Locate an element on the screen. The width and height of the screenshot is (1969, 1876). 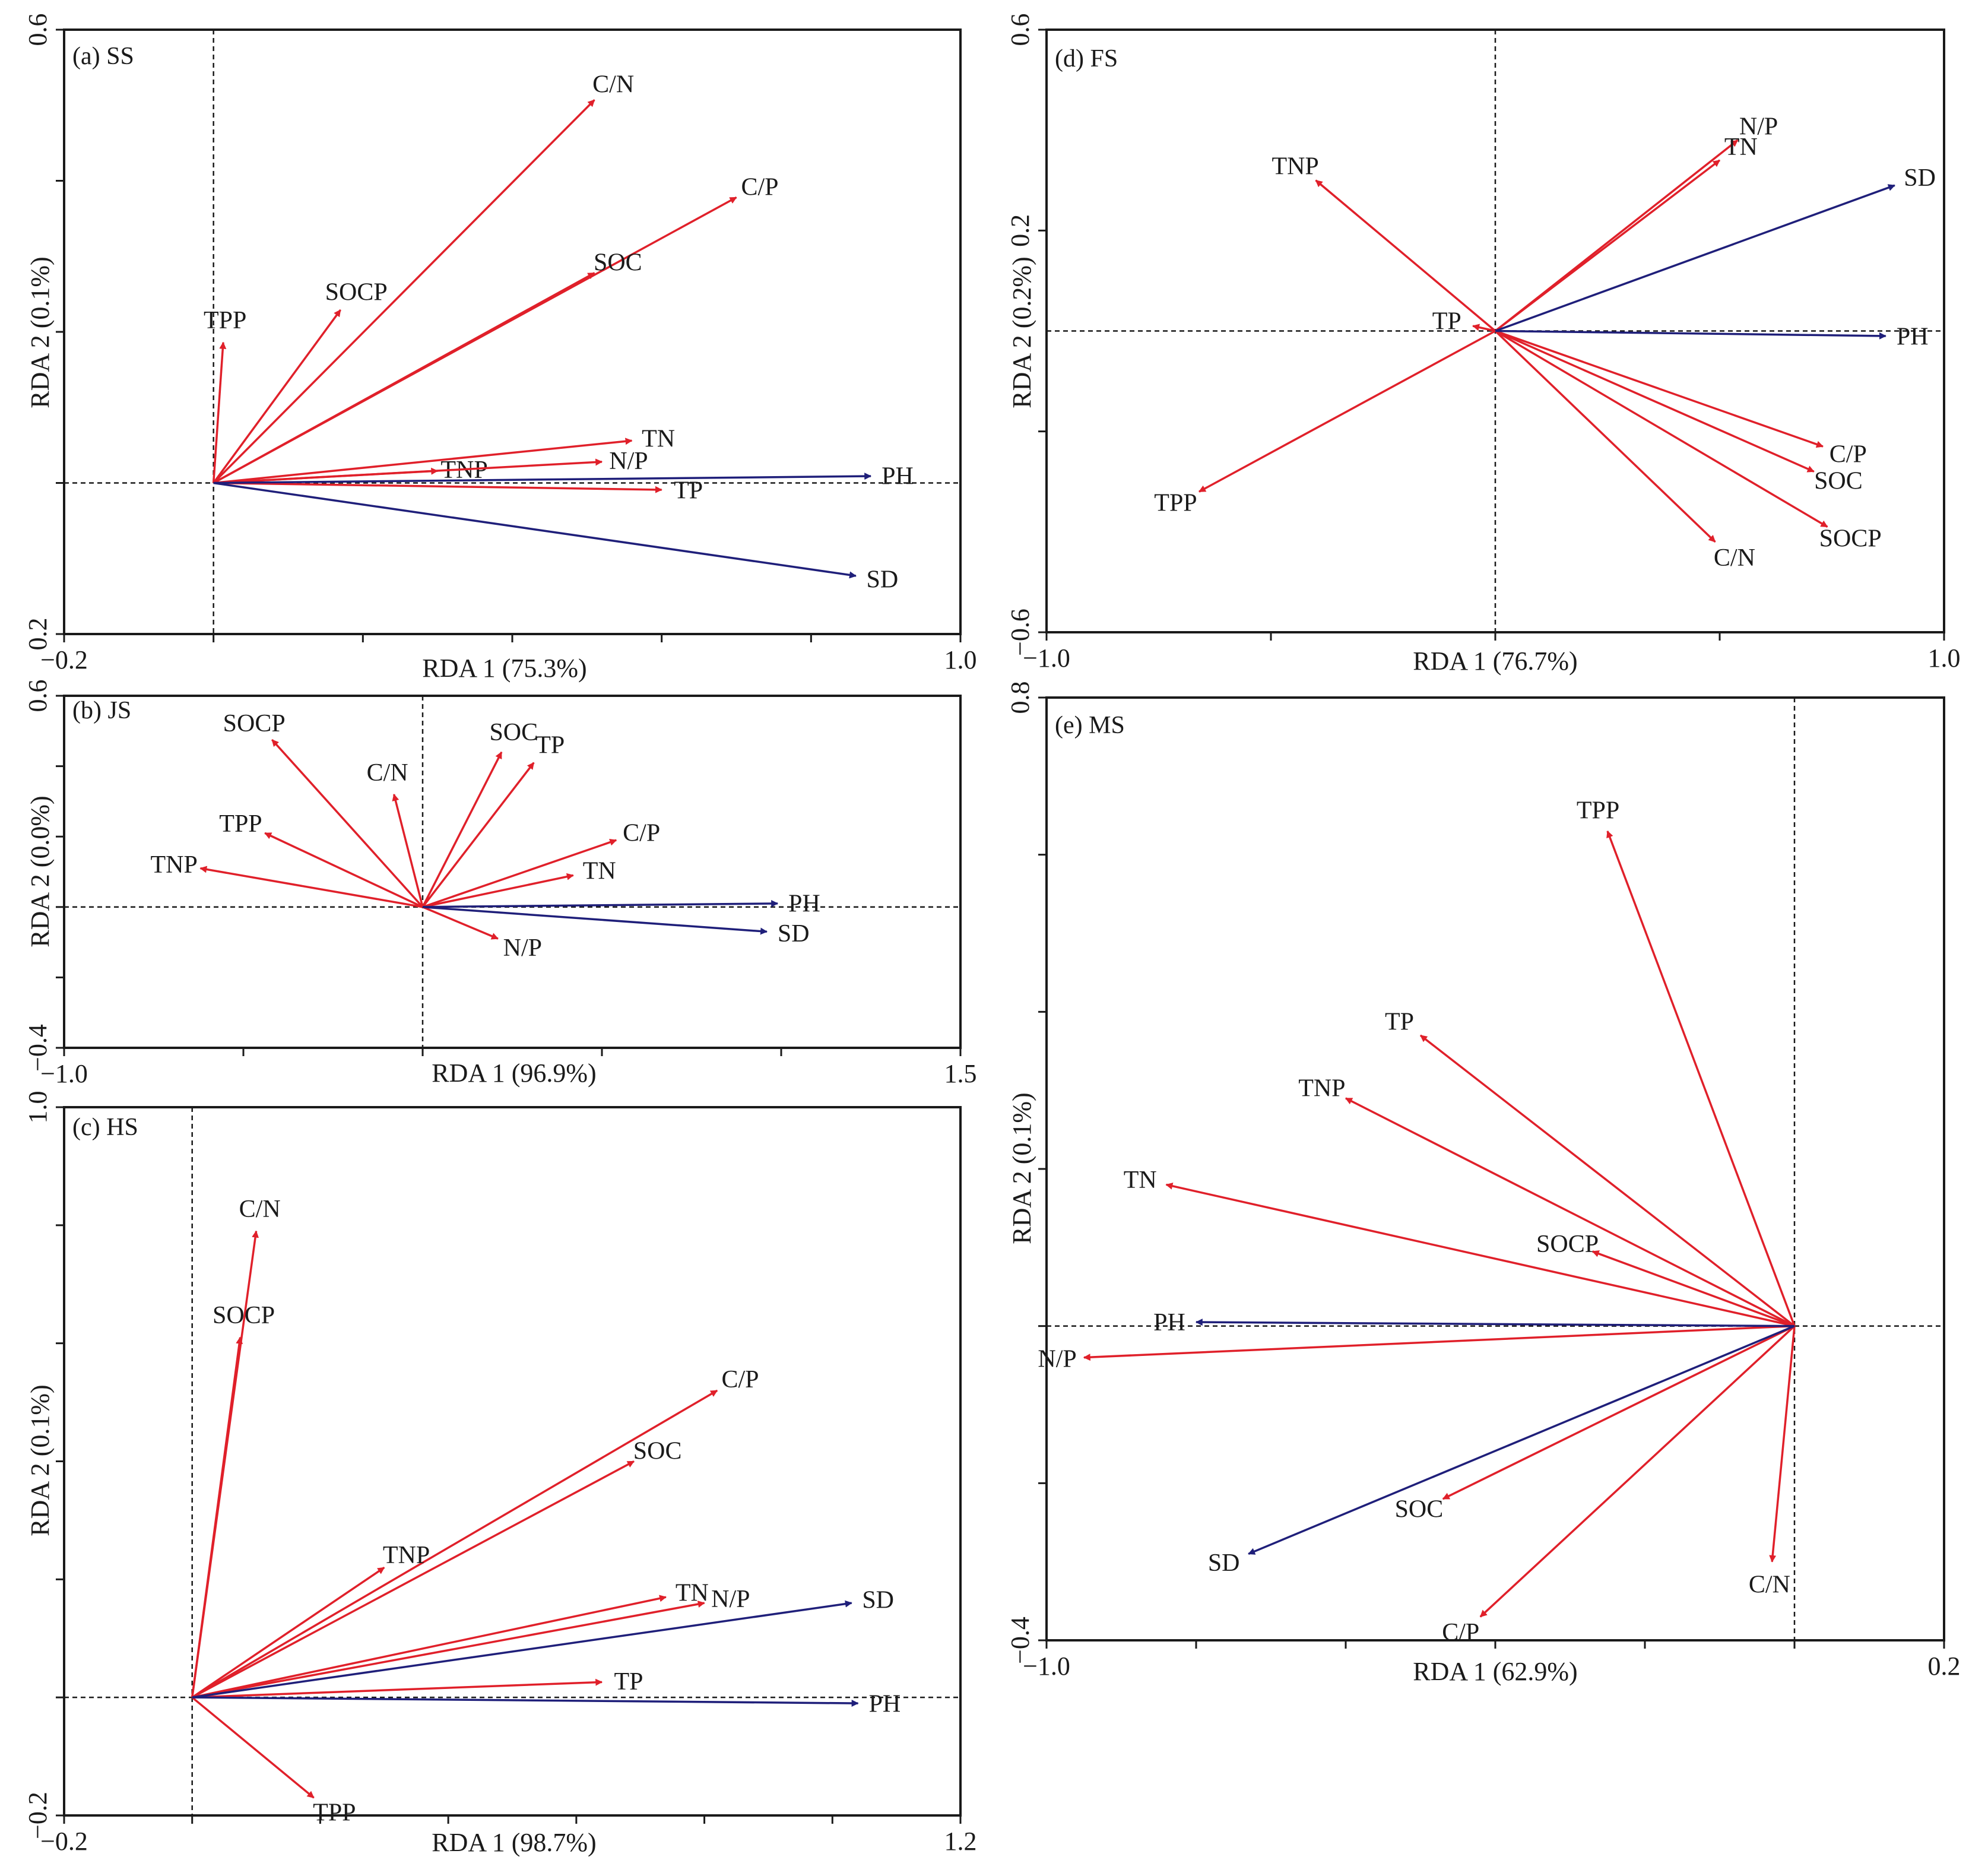
x-tick-label: 1.0 is located at coordinates (1944, 658).